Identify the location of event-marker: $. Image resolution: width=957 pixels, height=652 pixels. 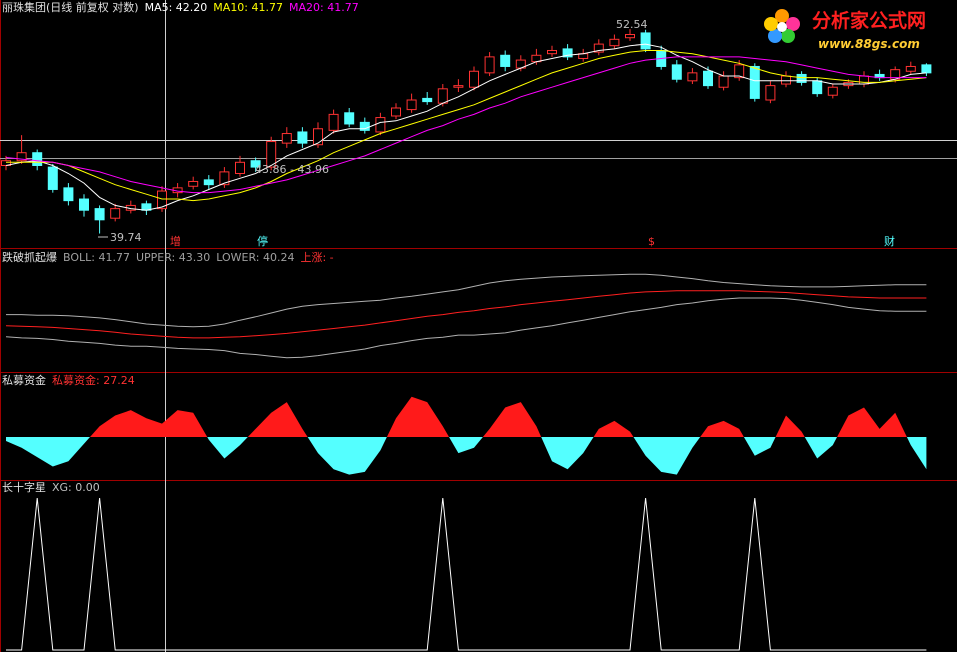
(651, 241).